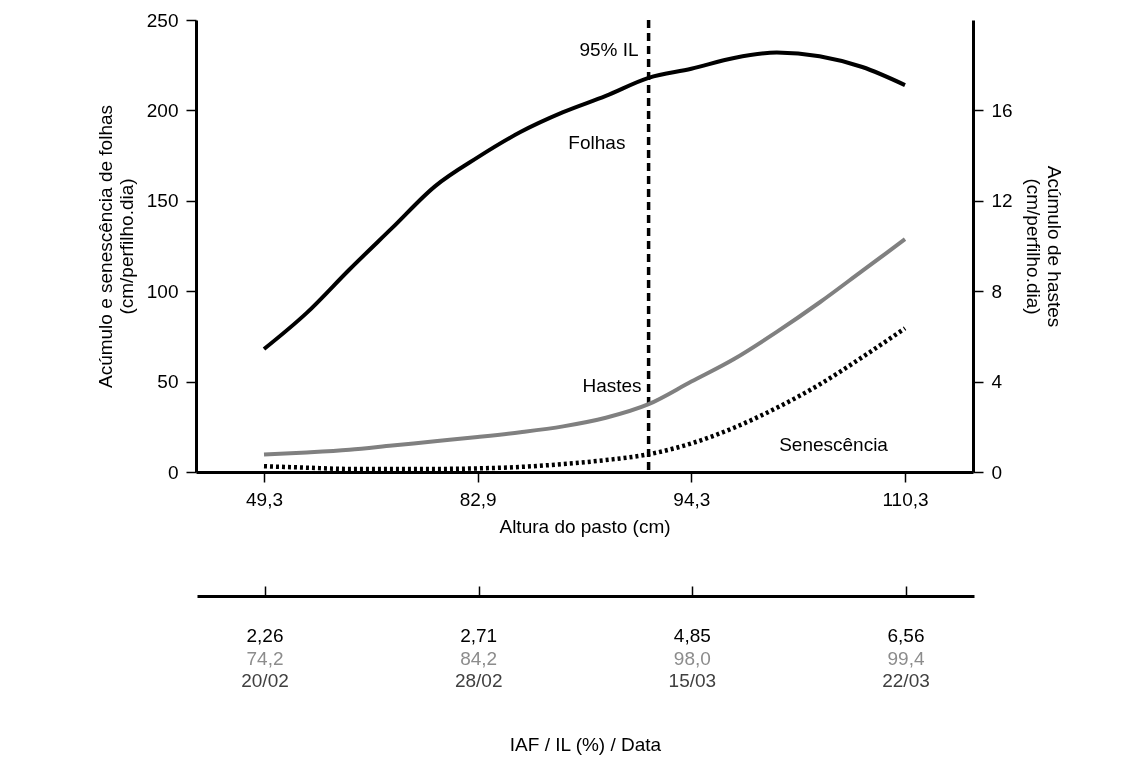 This screenshot has width=1123, height=766. What do you see at coordinates (1002, 110) in the screenshot?
I see `y2-tick-label: 16` at bounding box center [1002, 110].